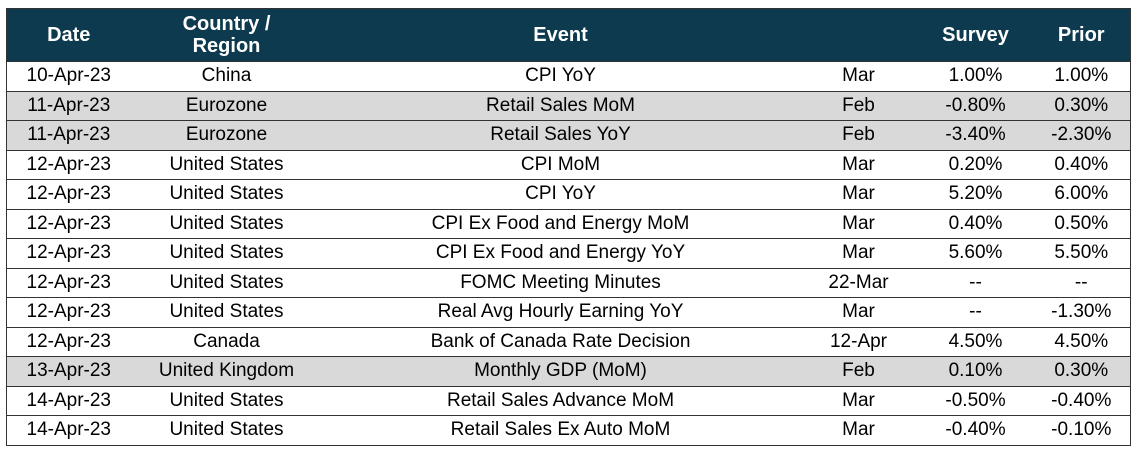 This screenshot has height=450, width=1137. Describe the element at coordinates (1081, 194) in the screenshot. I see `table-cell: 6.00%` at that location.